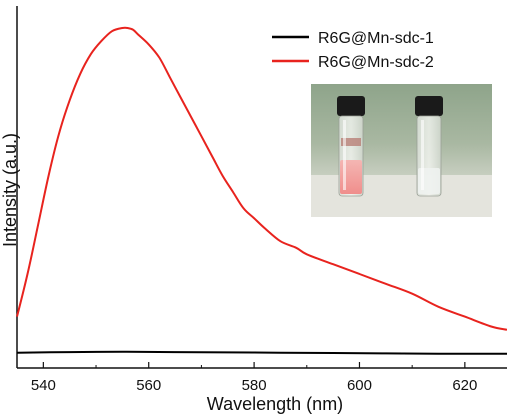 The image size is (507, 414). I want to click on x-tick-label-560: 560, so click(148, 385).